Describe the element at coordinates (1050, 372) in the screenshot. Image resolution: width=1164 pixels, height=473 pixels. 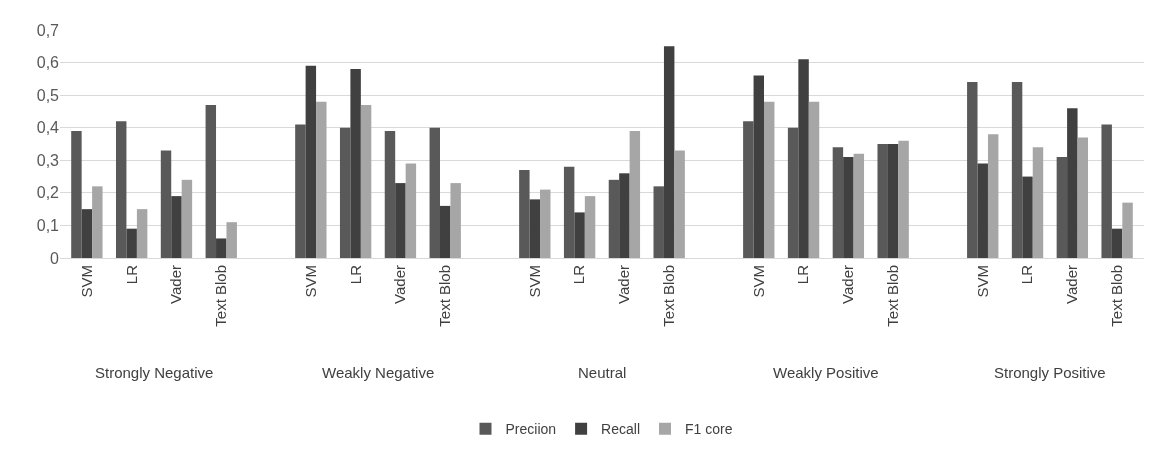
I see `text: Strongly Positive` at that location.